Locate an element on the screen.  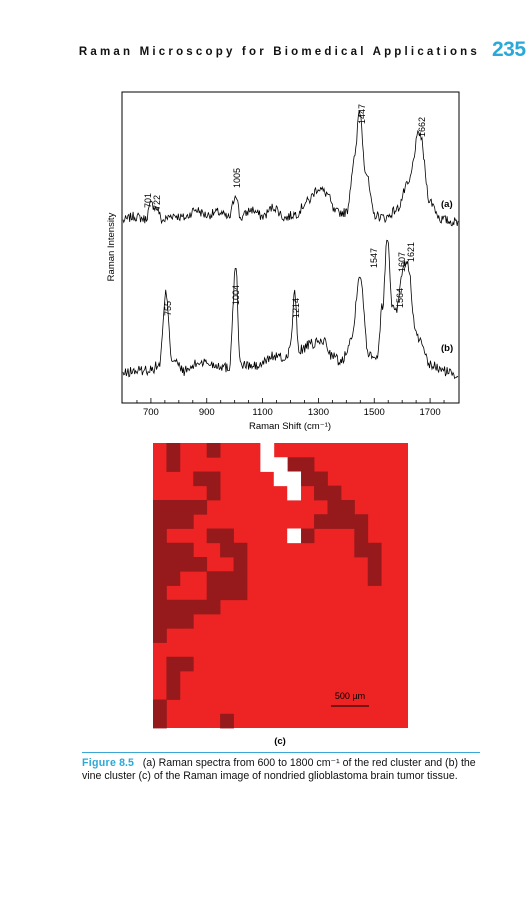
caption-rule is located at coordinates (281, 752).